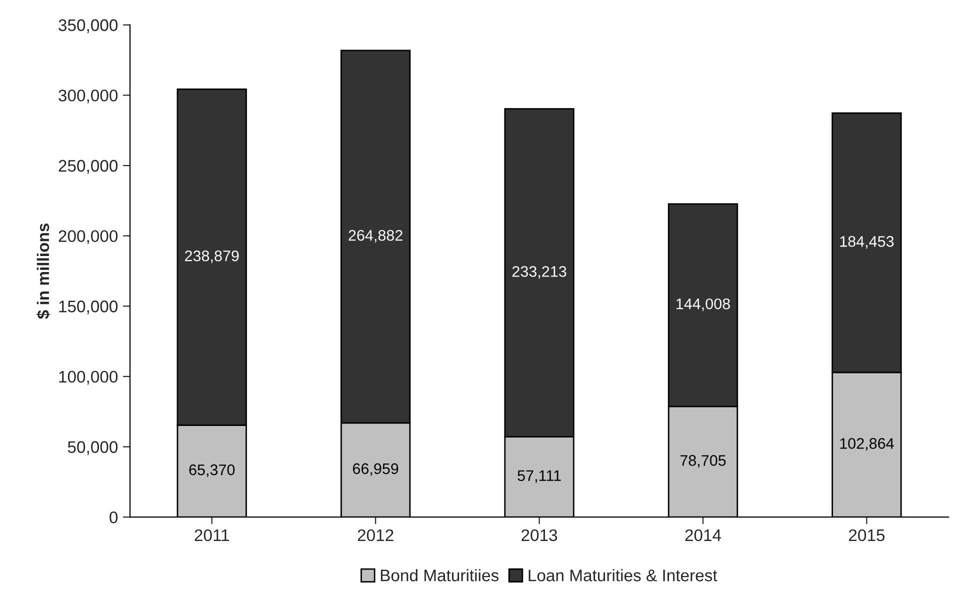 This screenshot has height=593, width=963. What do you see at coordinates (88, 237) in the screenshot?
I see `y-tick-label: 200,000` at bounding box center [88, 237].